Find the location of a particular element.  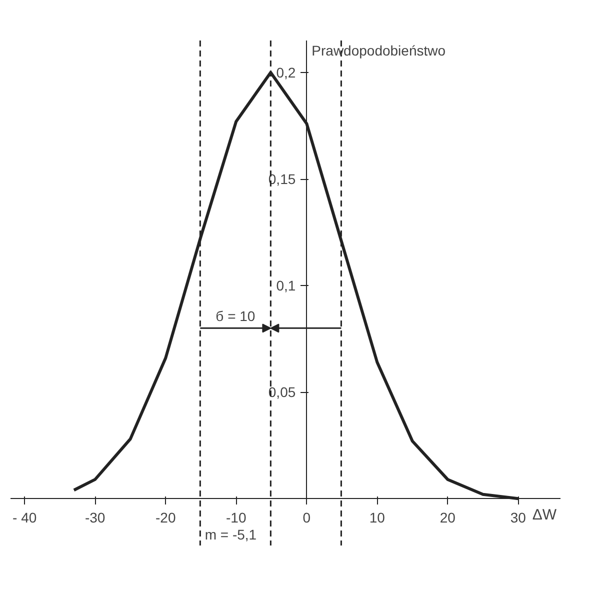

x-tick-label: -30 is located at coordinates (95, 518).